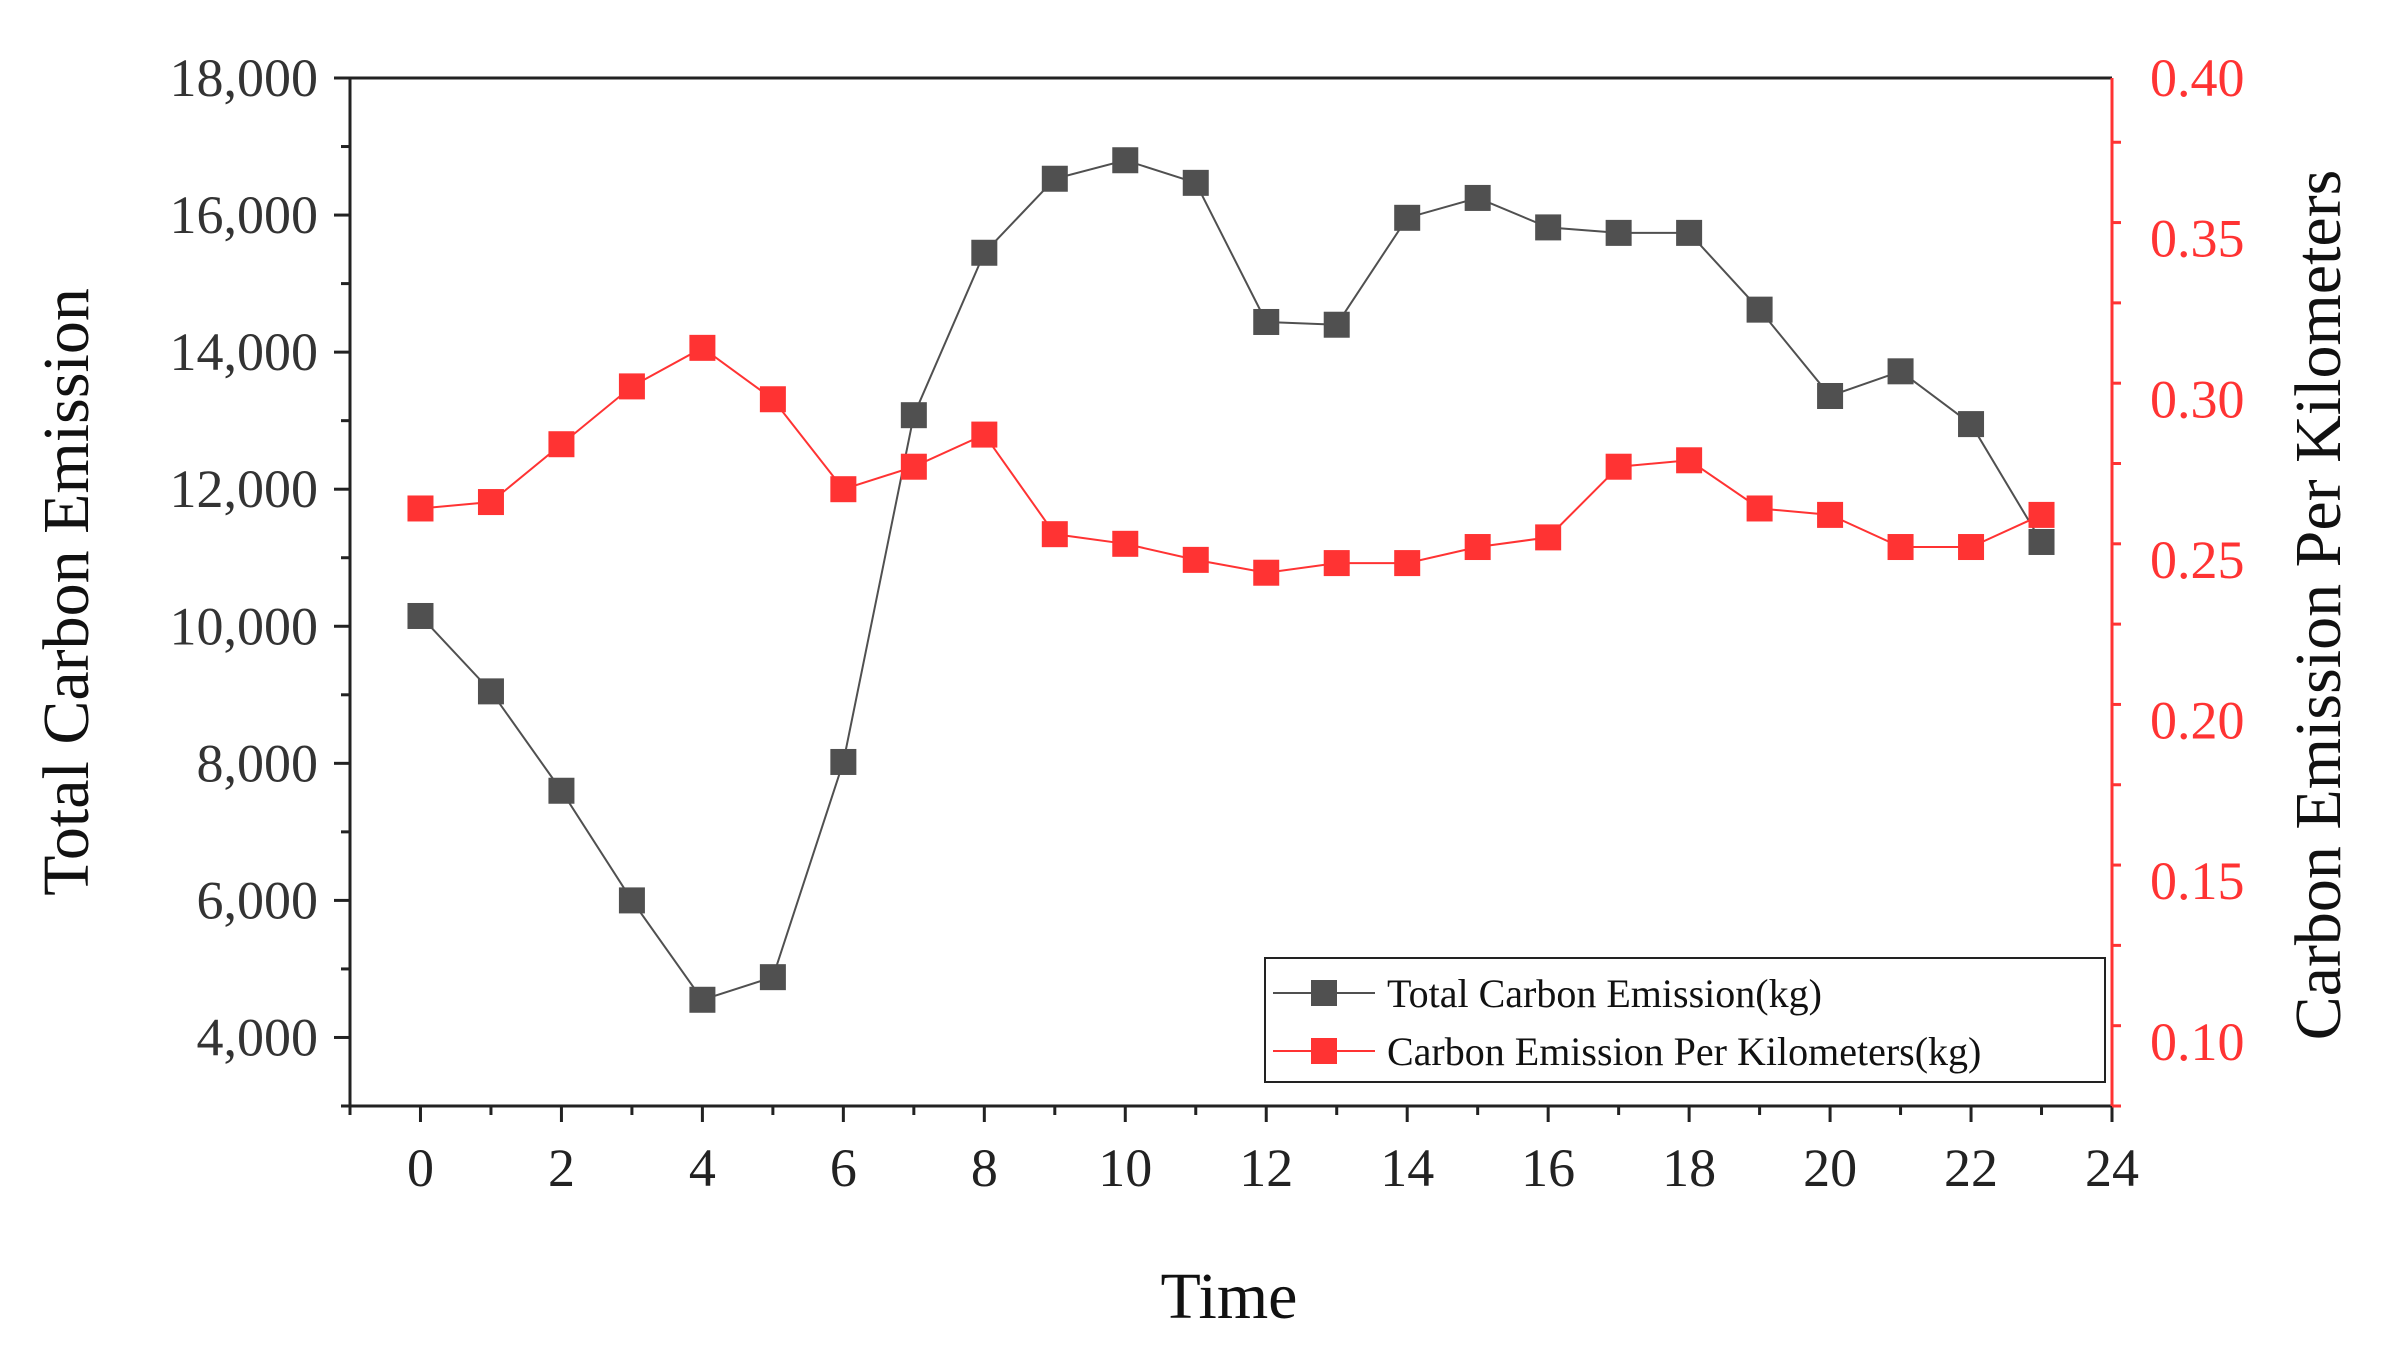 This screenshot has width=2383, height=1354. What do you see at coordinates (2197, 399) in the screenshot?
I see `y-right-tick-label: 0.30` at bounding box center [2197, 399].